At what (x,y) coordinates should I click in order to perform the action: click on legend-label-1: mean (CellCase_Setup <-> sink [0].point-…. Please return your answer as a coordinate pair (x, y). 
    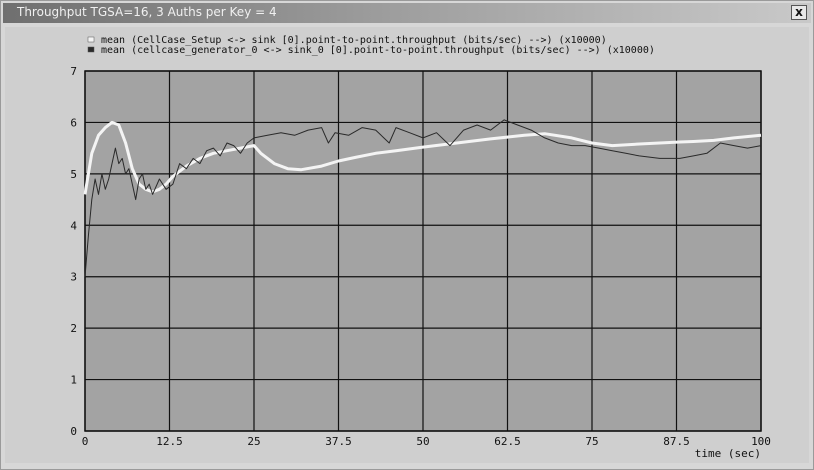
    Looking at the image, I should click on (354, 40).